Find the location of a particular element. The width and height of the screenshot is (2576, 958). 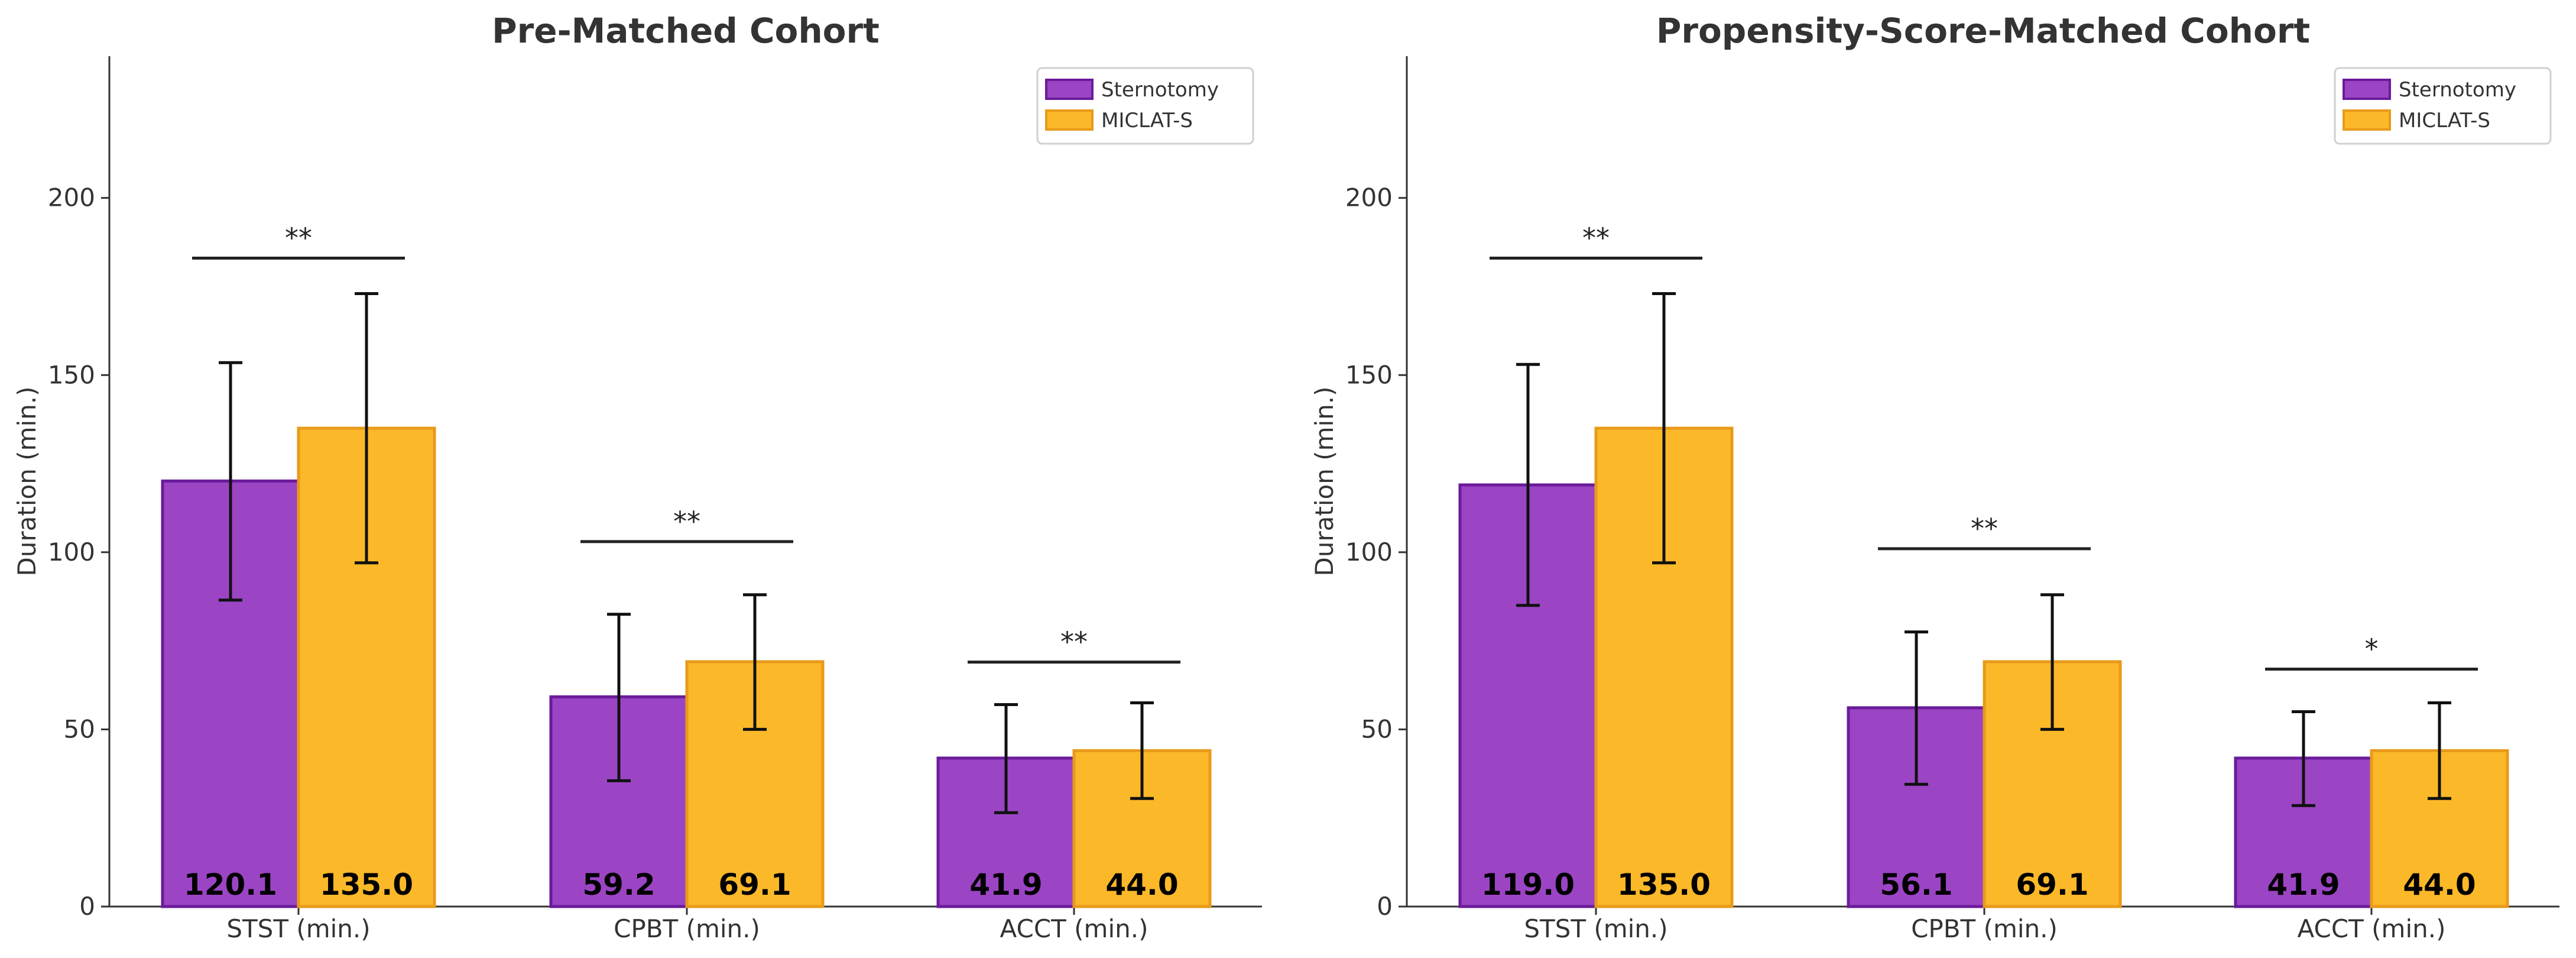

bar-value-label: 56.1 is located at coordinates (1916, 885).